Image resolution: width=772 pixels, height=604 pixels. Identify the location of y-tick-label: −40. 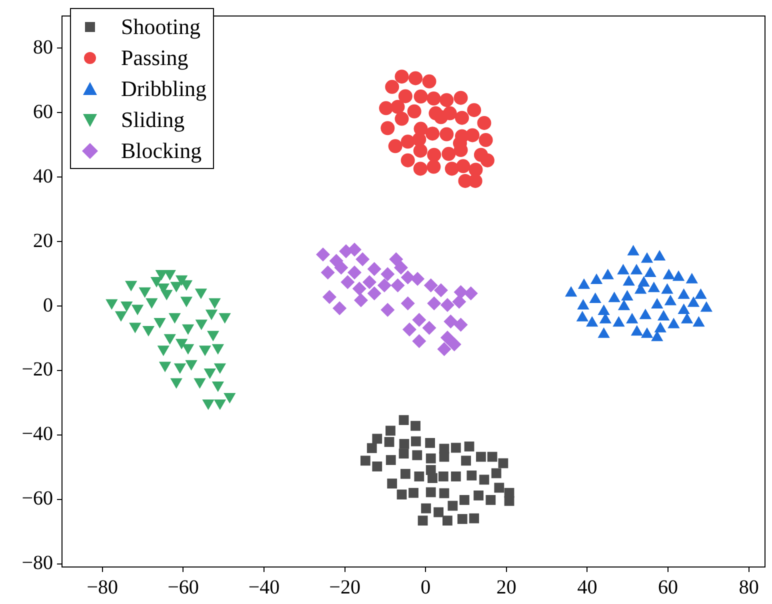
(37, 434).